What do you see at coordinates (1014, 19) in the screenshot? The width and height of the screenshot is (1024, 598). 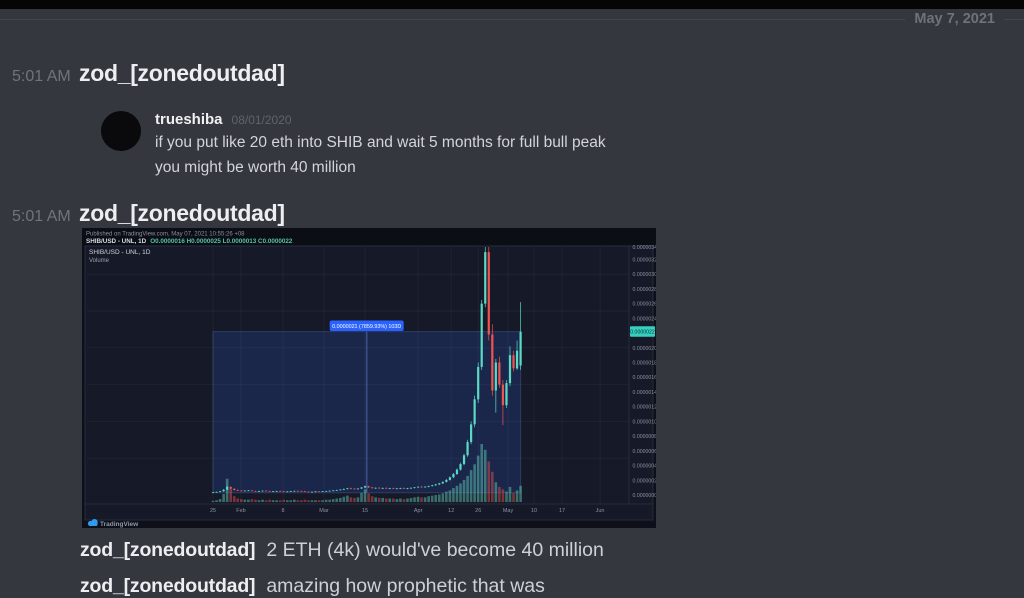 I see `divider-line-right` at bounding box center [1014, 19].